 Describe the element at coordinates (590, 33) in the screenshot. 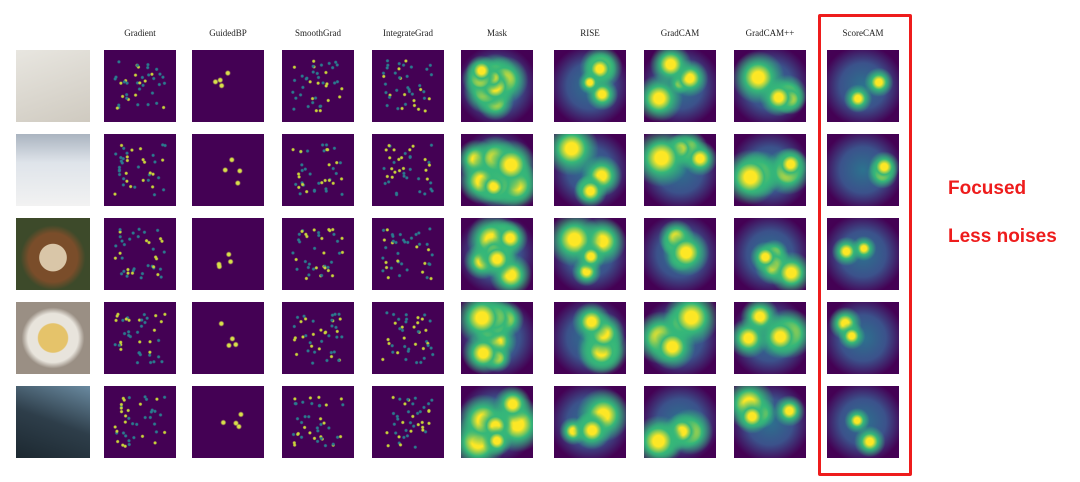

I see `column-header: RISE` at that location.